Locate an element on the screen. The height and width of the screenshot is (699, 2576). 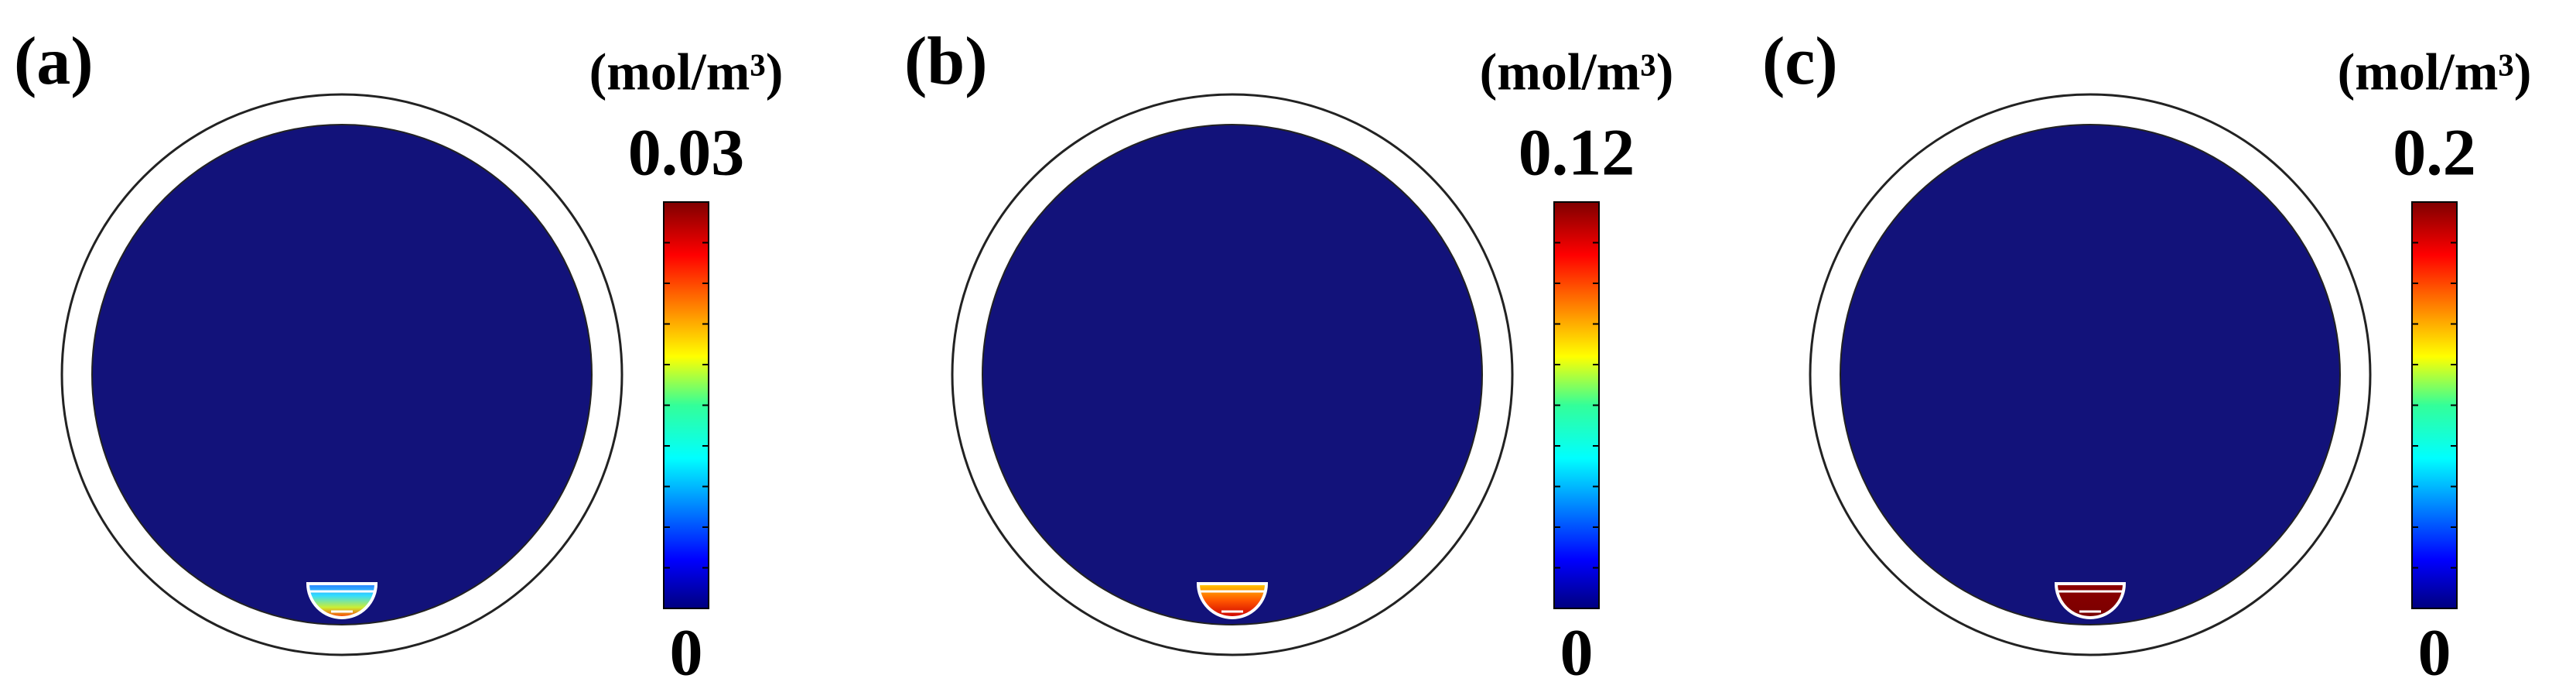
colorbar-max: 0.03 is located at coordinates (686, 152).